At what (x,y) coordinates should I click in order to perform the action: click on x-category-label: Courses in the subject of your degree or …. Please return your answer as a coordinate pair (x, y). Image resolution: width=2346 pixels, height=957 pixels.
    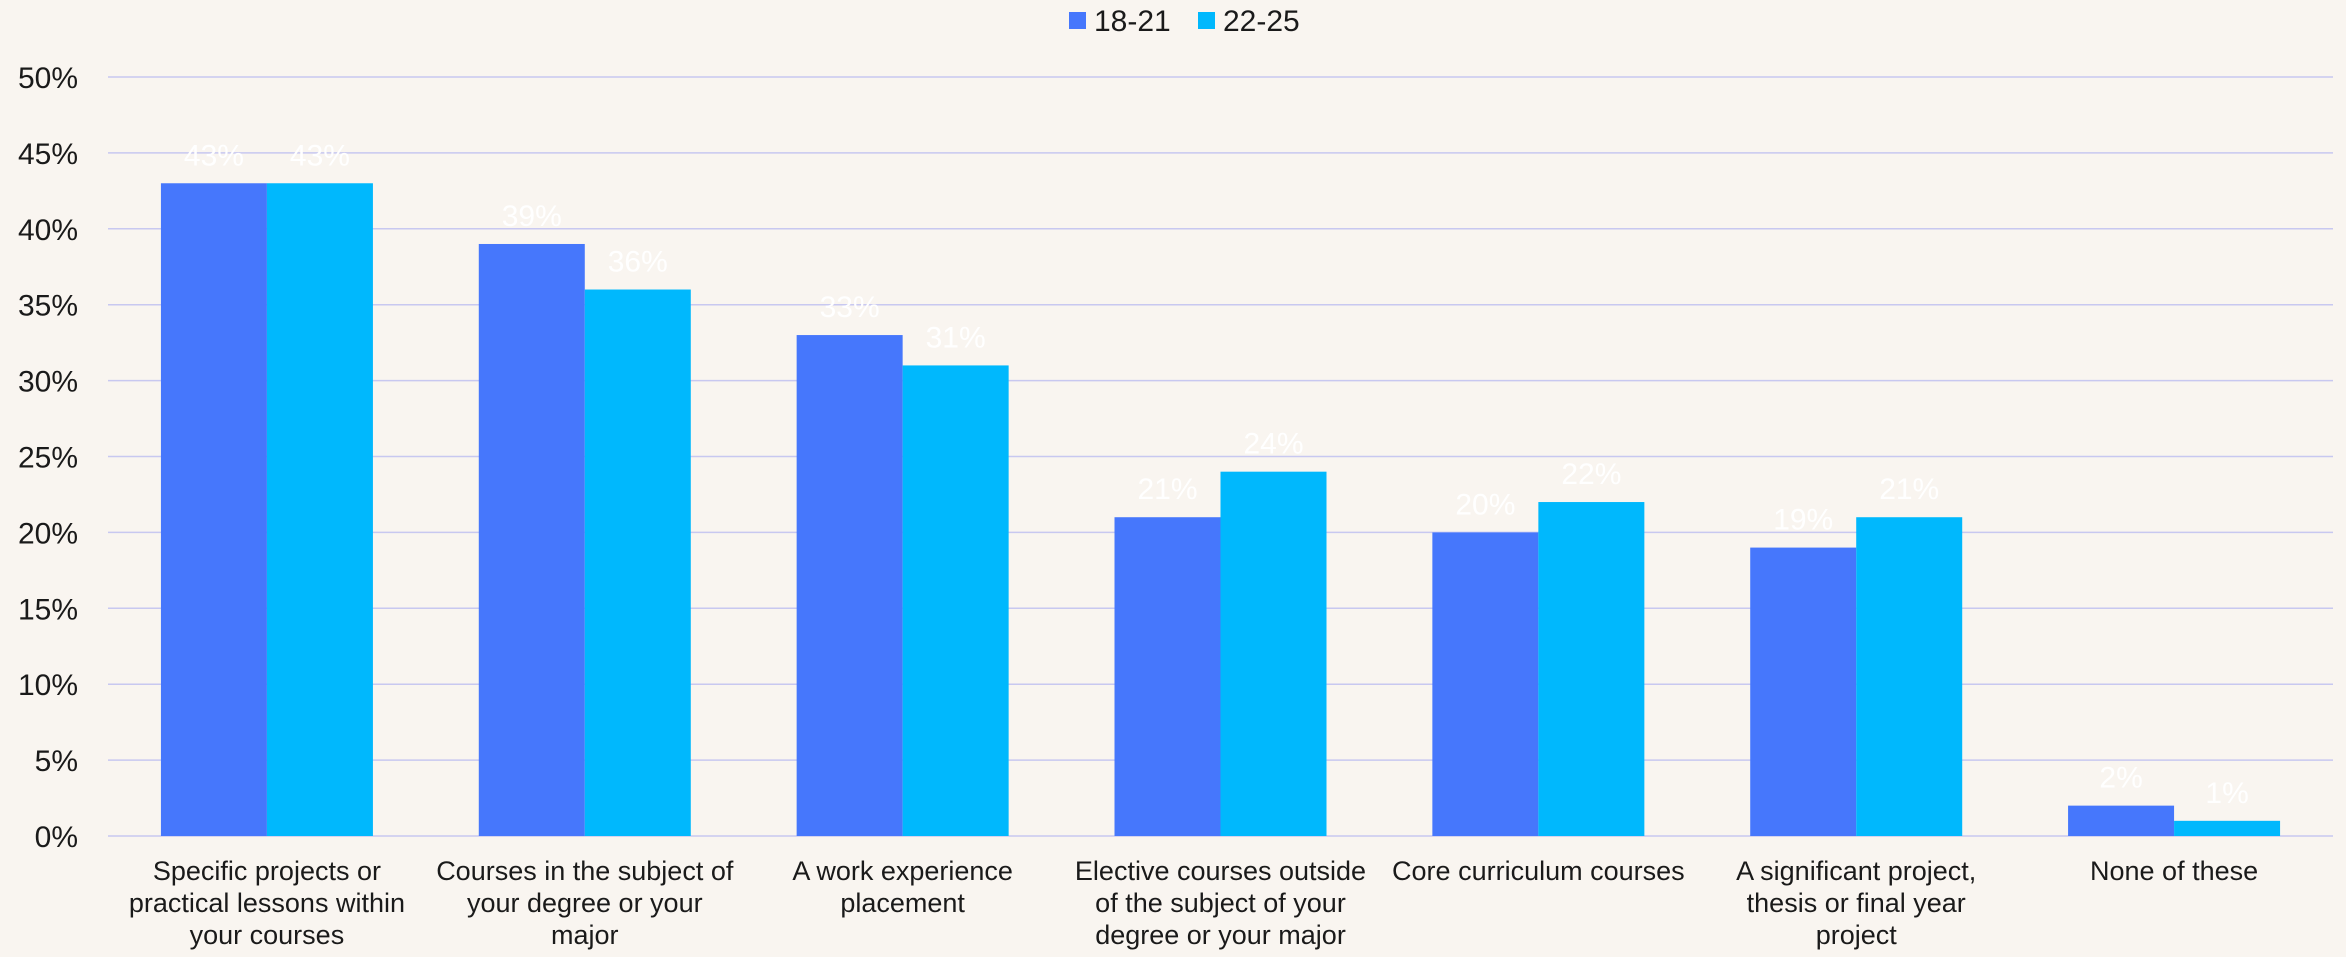
    Looking at the image, I should click on (585, 903).